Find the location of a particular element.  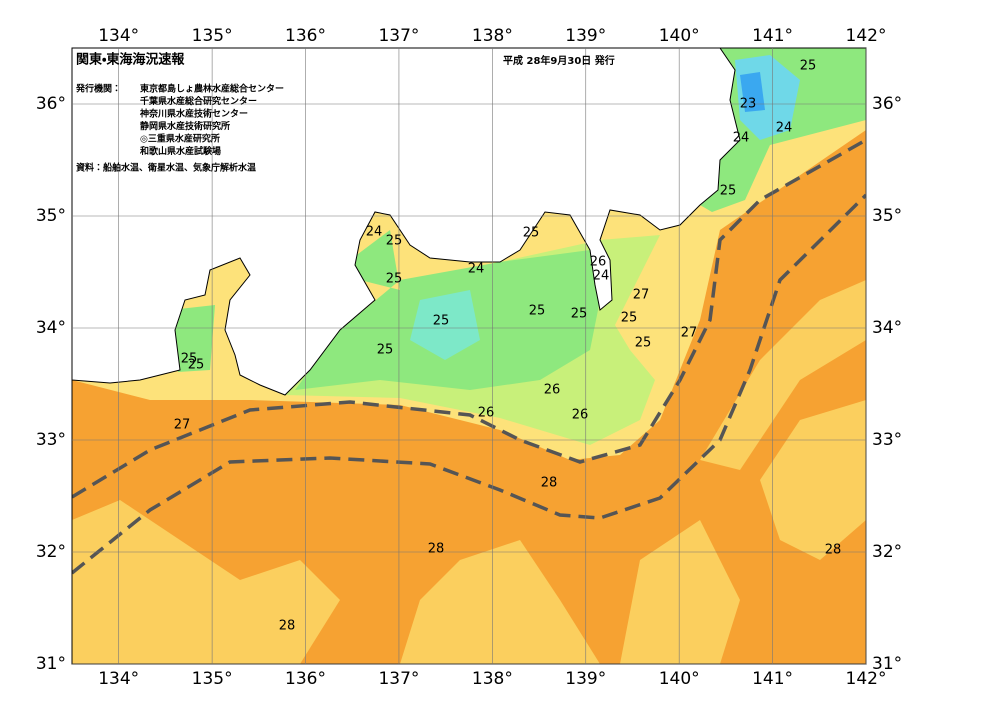

issue-date: 平成 28年9月30日 発行 is located at coordinates (559, 60).